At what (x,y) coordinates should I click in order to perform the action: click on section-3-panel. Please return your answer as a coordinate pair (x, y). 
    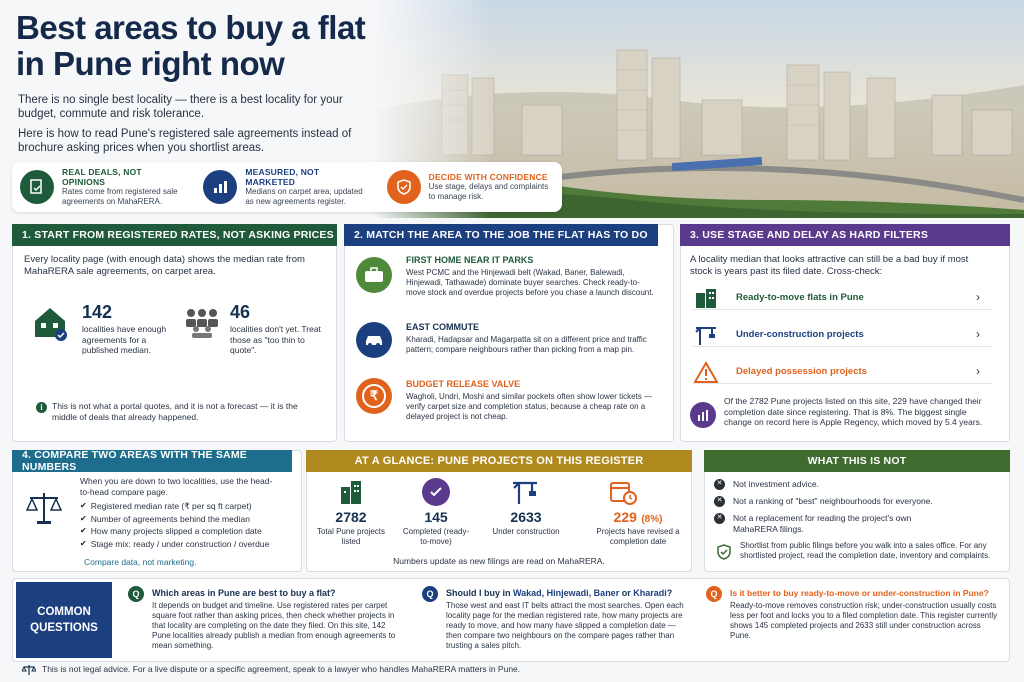
    Looking at the image, I should click on (845, 333).